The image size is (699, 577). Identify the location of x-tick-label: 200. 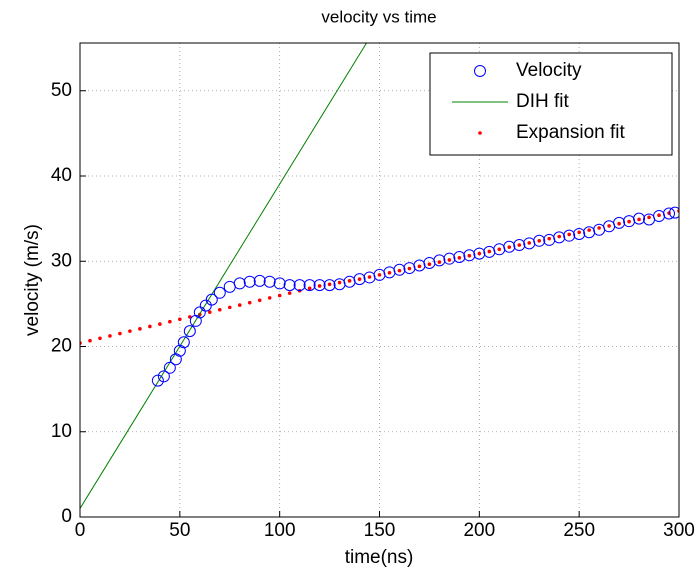
(479, 530).